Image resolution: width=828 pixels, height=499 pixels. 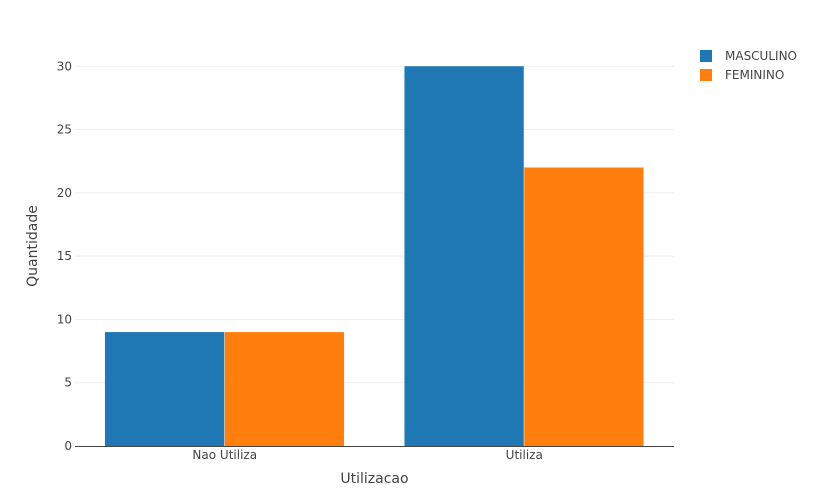 What do you see at coordinates (224, 455) in the screenshot?
I see `x-tick-label: Nao Utiliza` at bounding box center [224, 455].